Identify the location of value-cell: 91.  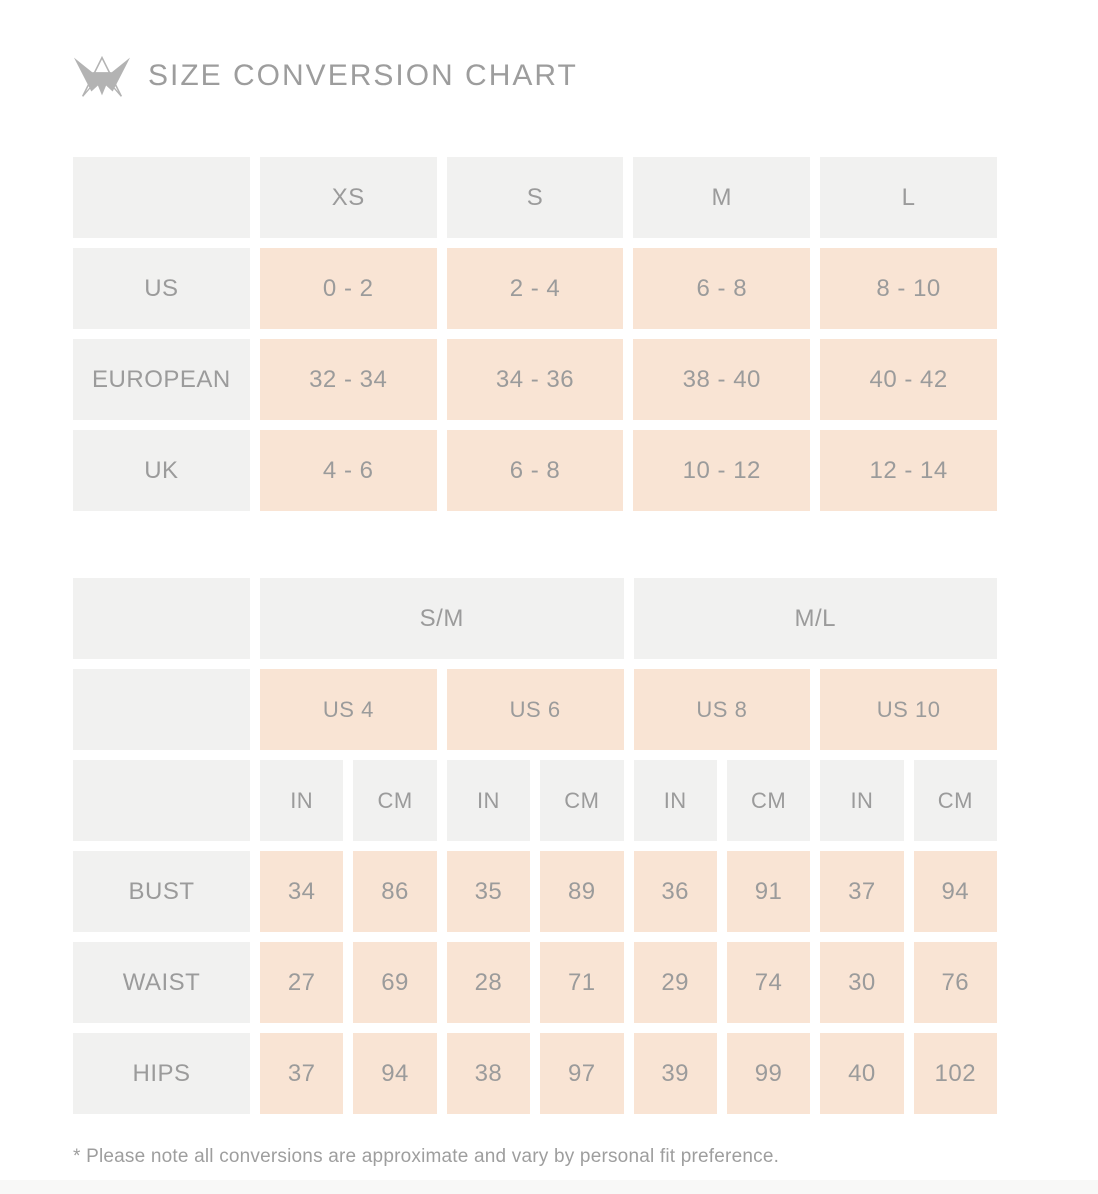
(768, 891).